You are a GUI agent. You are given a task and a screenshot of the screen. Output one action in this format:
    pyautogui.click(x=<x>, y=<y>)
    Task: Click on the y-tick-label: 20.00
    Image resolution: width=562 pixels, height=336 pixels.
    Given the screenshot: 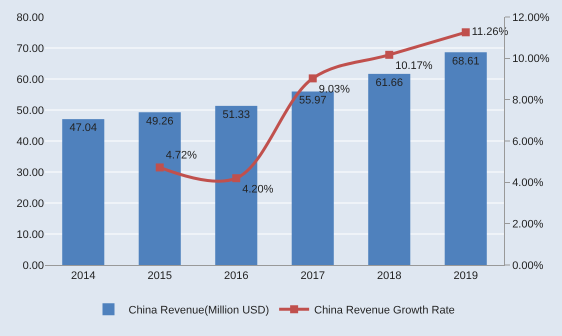 What is the action you would take?
    pyautogui.click(x=30, y=204)
    